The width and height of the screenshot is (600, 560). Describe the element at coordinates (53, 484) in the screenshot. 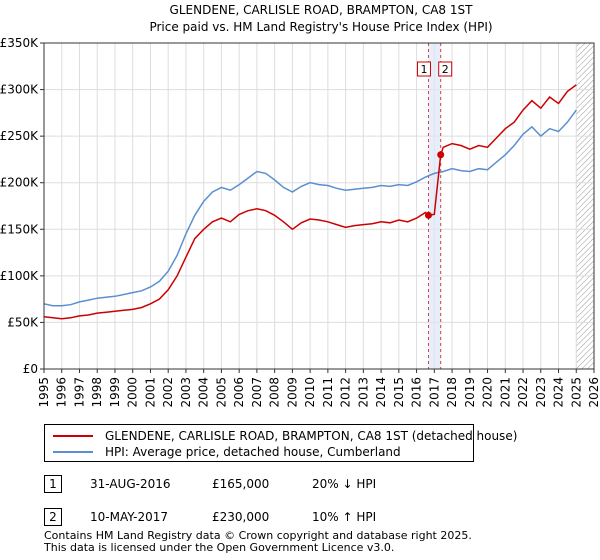

I see `sale-number-badge: 1` at that location.